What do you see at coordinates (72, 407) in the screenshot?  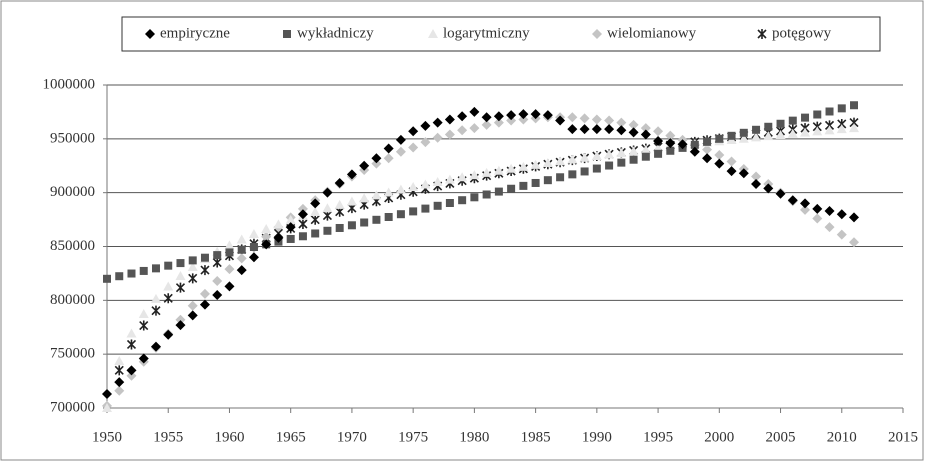 I see `y-tick-label: 700000` at bounding box center [72, 407].